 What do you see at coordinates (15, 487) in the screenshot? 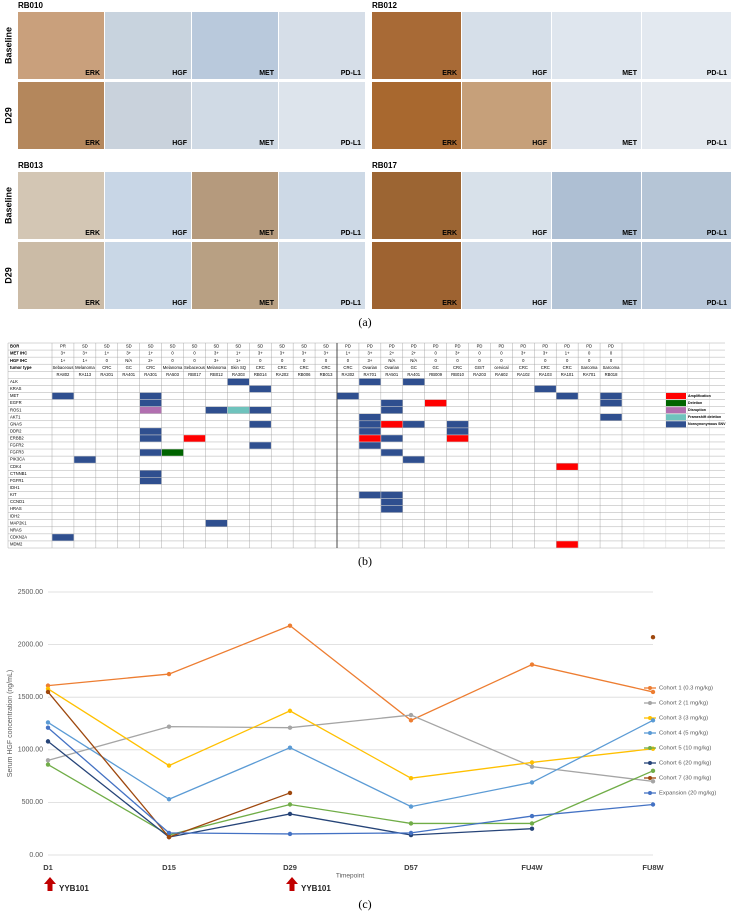
I see `gene-label: IDH1` at bounding box center [15, 487].